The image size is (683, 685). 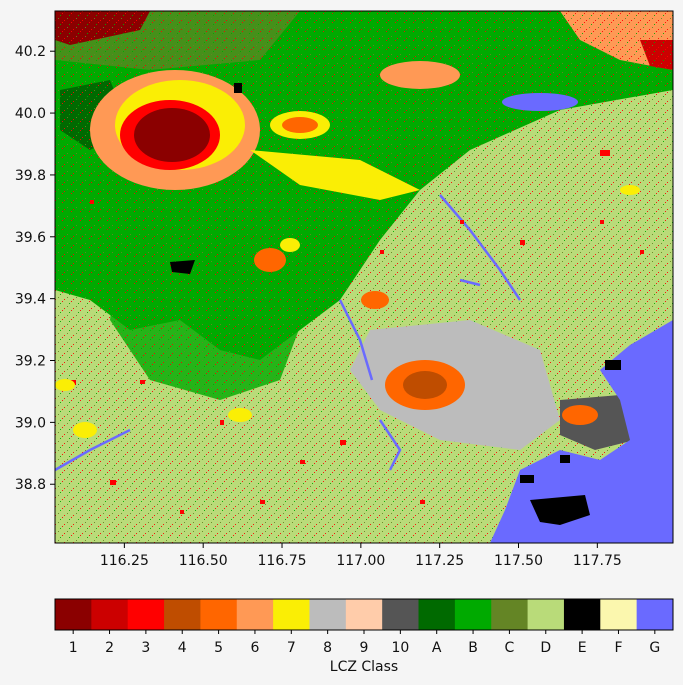 What do you see at coordinates (291, 648) in the screenshot?
I see `colorbar-class-label: 7` at bounding box center [291, 648].